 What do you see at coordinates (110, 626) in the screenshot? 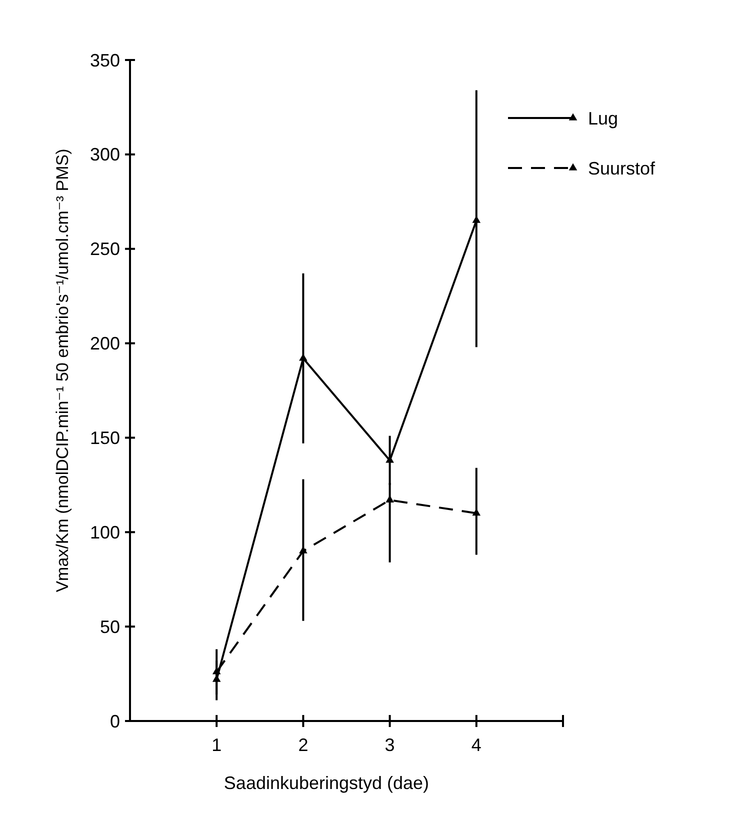
I see `y-tick-label: 50` at bounding box center [110, 626].